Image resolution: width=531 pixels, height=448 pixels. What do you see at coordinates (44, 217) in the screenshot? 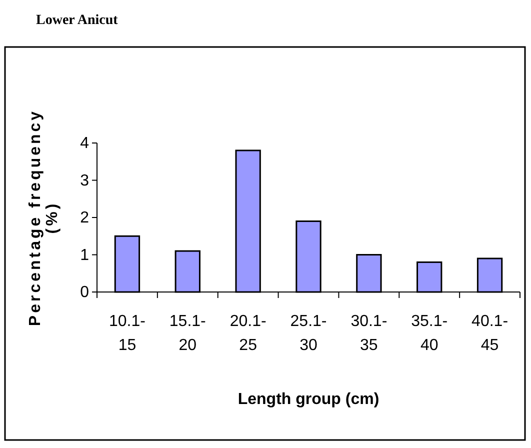
I see `y-axis-title: Percentage frequency (%)` at bounding box center [44, 217].